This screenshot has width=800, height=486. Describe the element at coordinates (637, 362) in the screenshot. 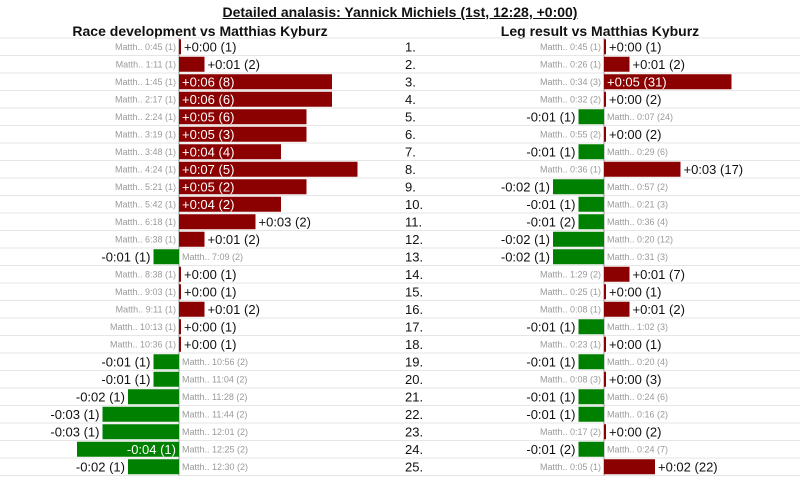

I see `right-split-label: Matth.. 0:20 (4)` at that location.